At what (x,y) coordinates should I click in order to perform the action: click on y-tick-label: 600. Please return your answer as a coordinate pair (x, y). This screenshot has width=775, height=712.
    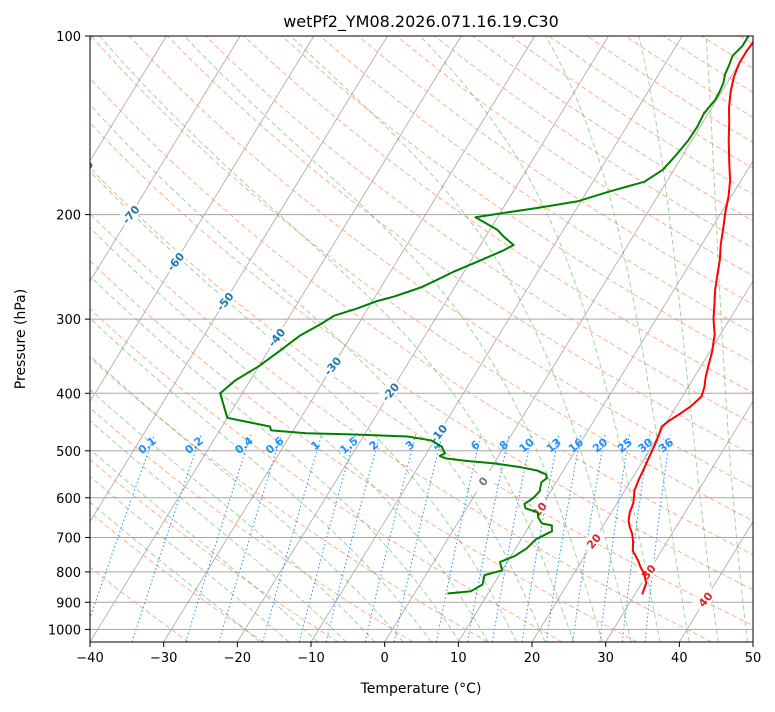
    Looking at the image, I should click on (68, 499).